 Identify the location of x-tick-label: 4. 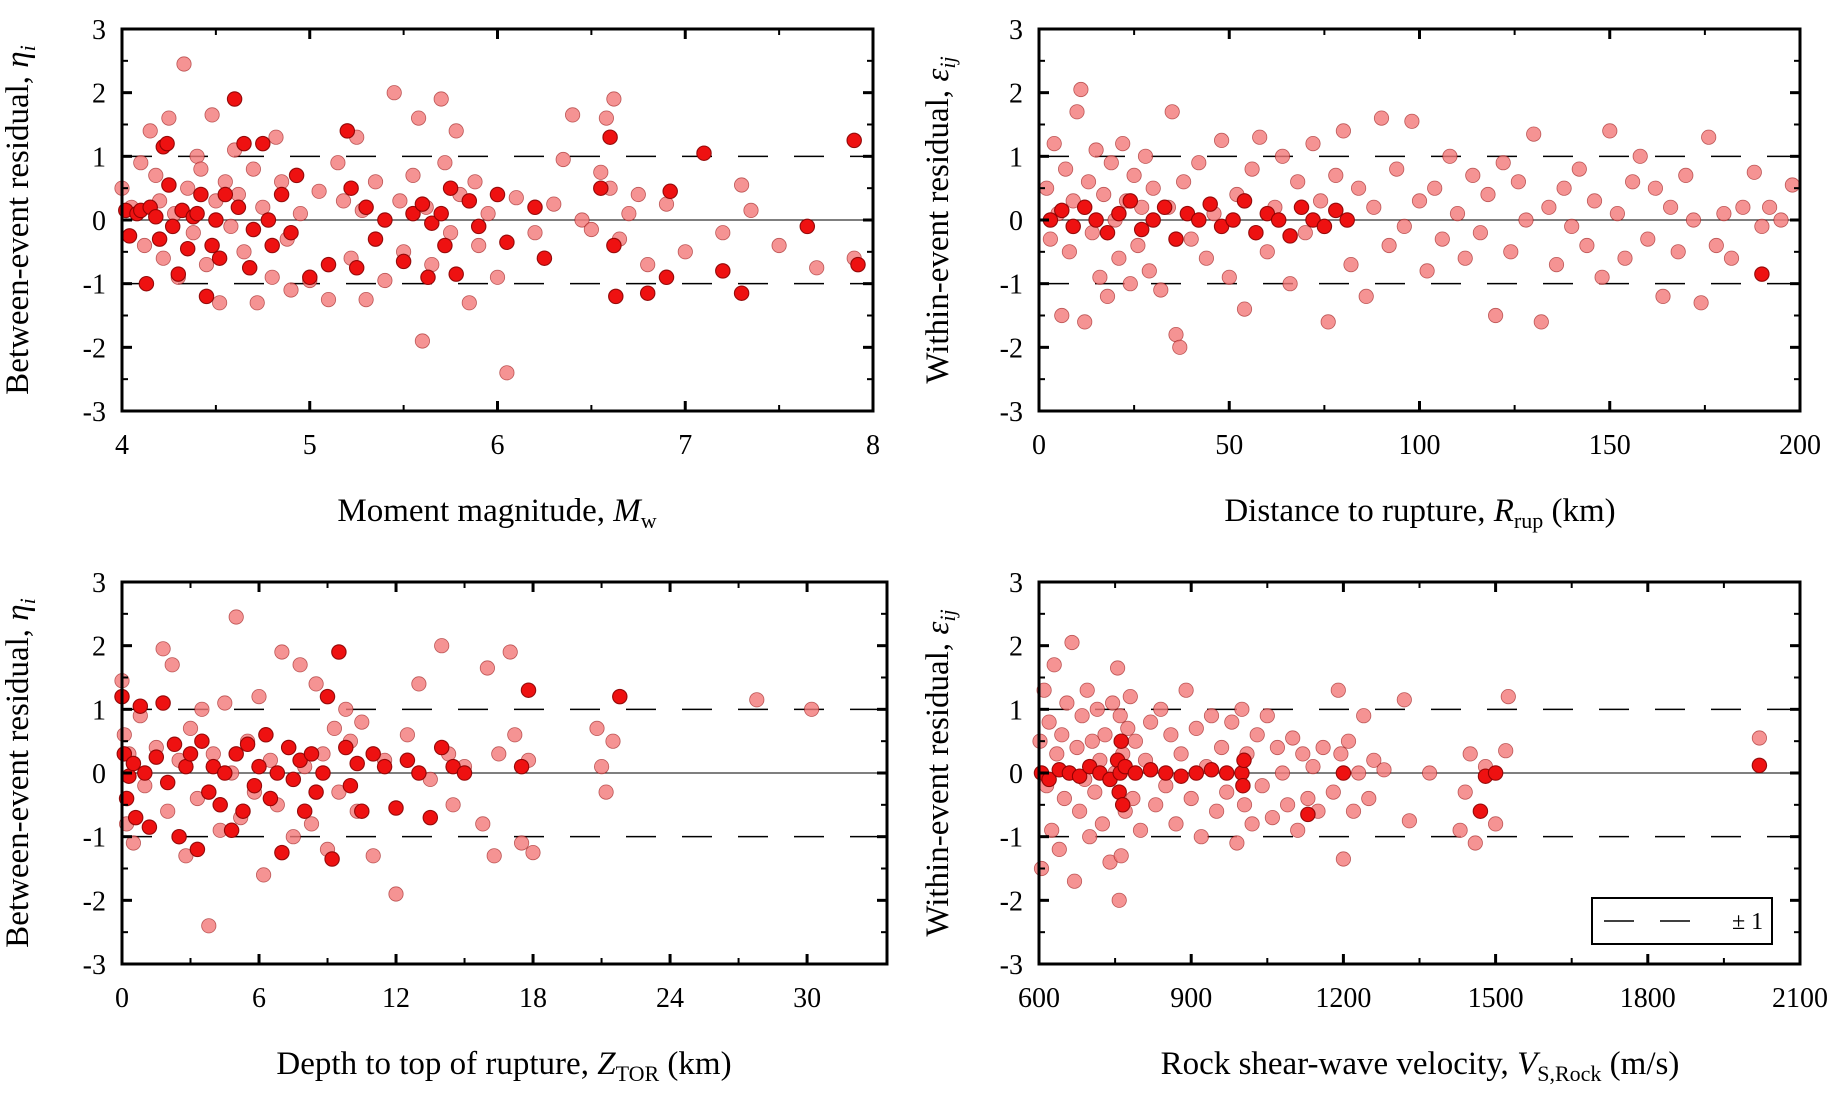
(122, 445).